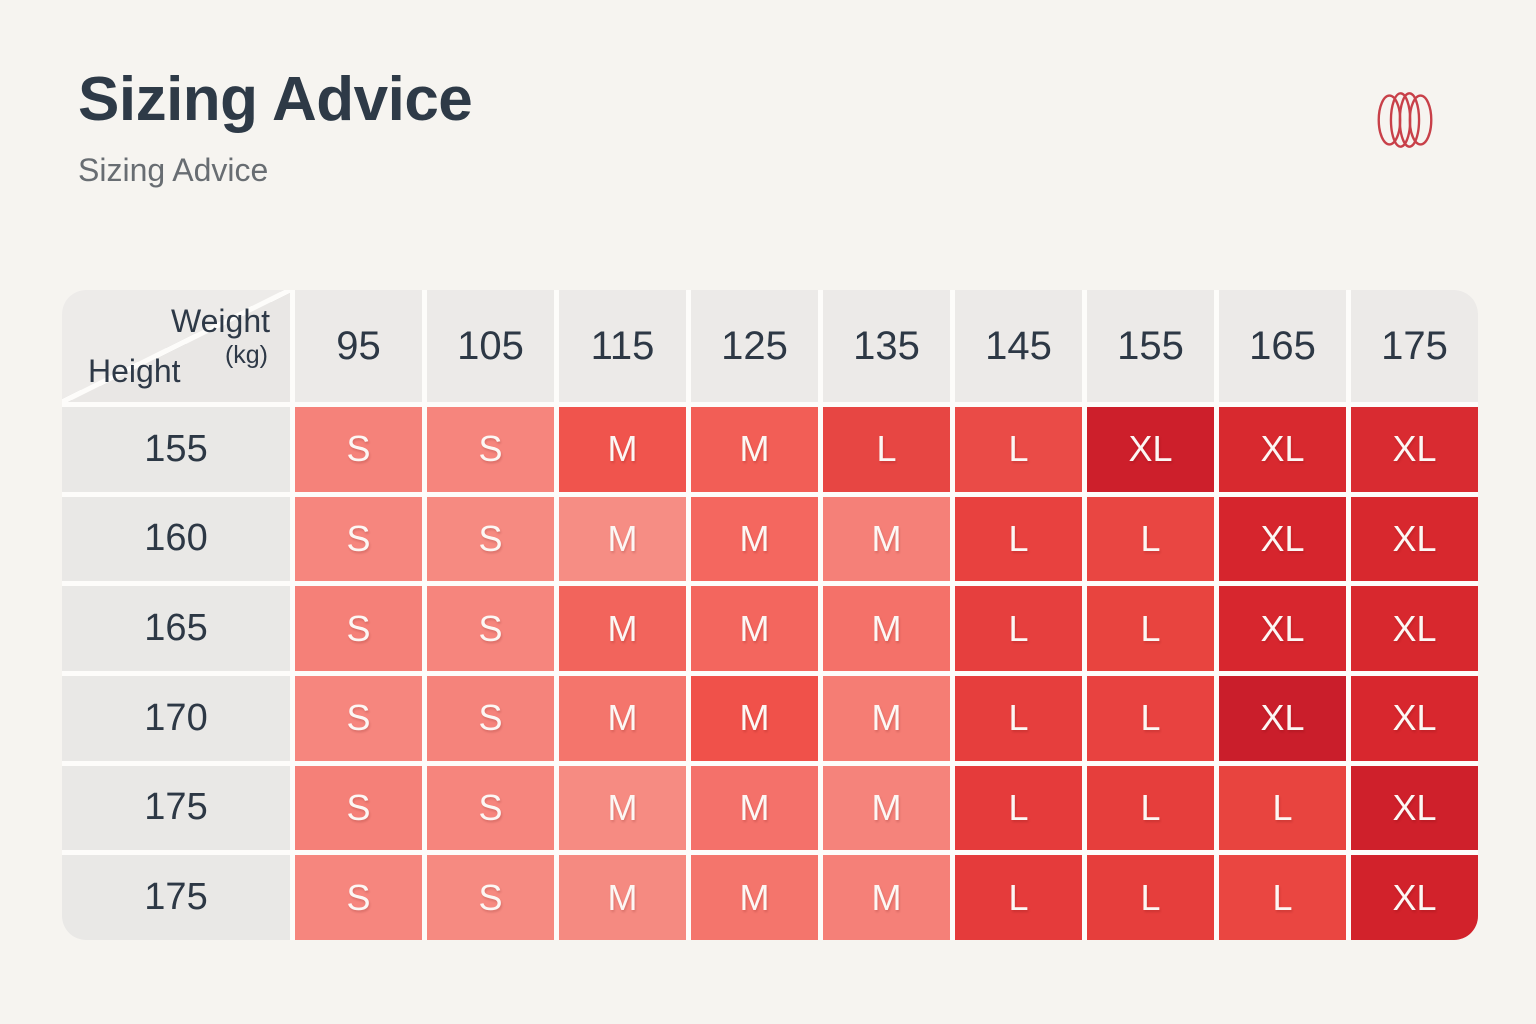 The image size is (1536, 1024). I want to click on size-cell-r4-c3: M, so click(754, 808).